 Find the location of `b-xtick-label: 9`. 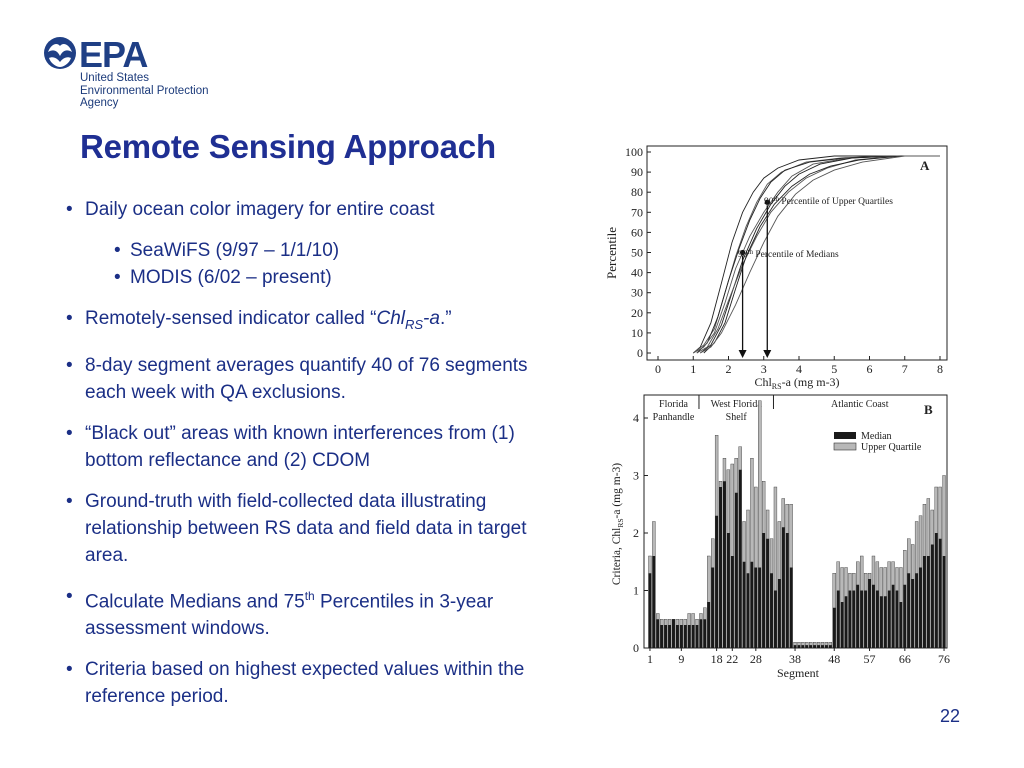

b-xtick-label: 9 is located at coordinates (681, 659).